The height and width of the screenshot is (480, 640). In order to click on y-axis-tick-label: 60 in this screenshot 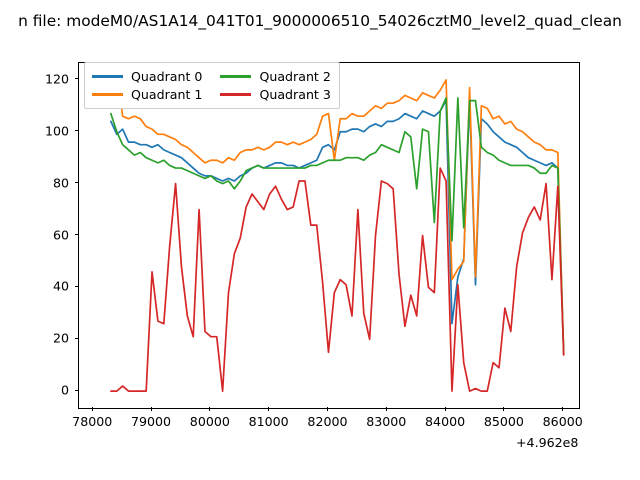, I will do `click(60, 234)`.